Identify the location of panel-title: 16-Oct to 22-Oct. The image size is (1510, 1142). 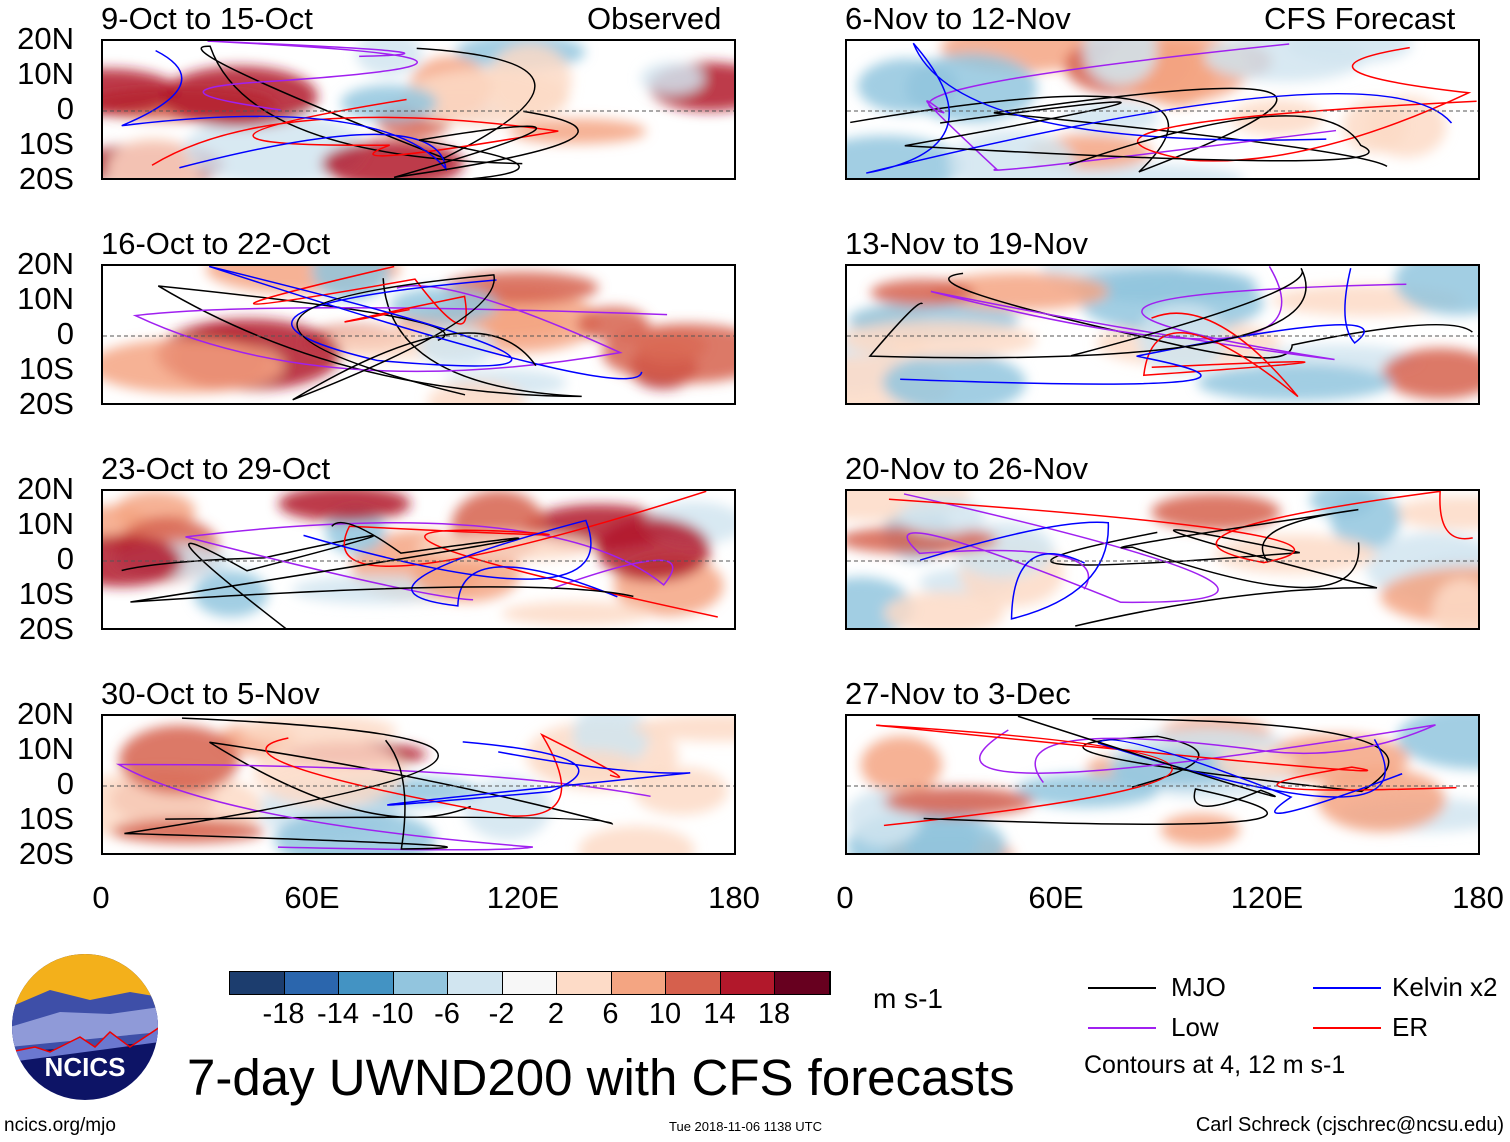
(216, 243).